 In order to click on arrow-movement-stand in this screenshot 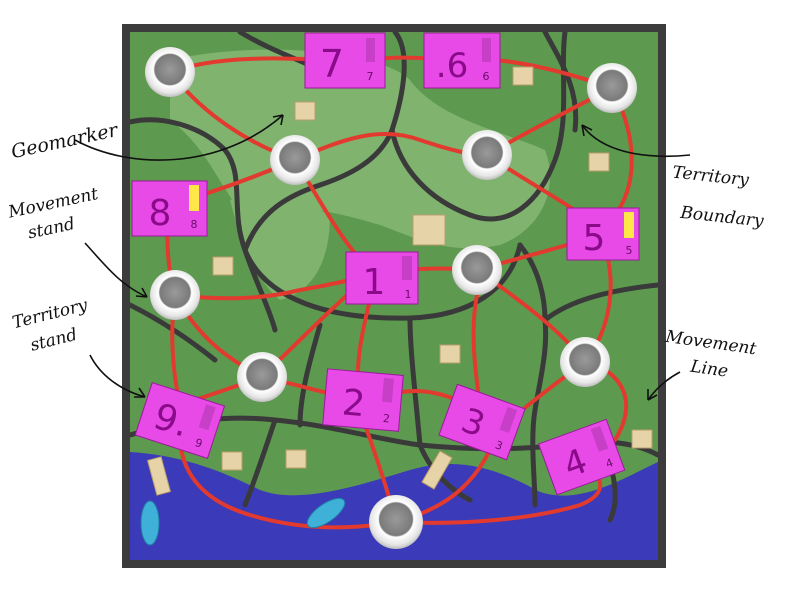, I will do `click(116, 270)`.